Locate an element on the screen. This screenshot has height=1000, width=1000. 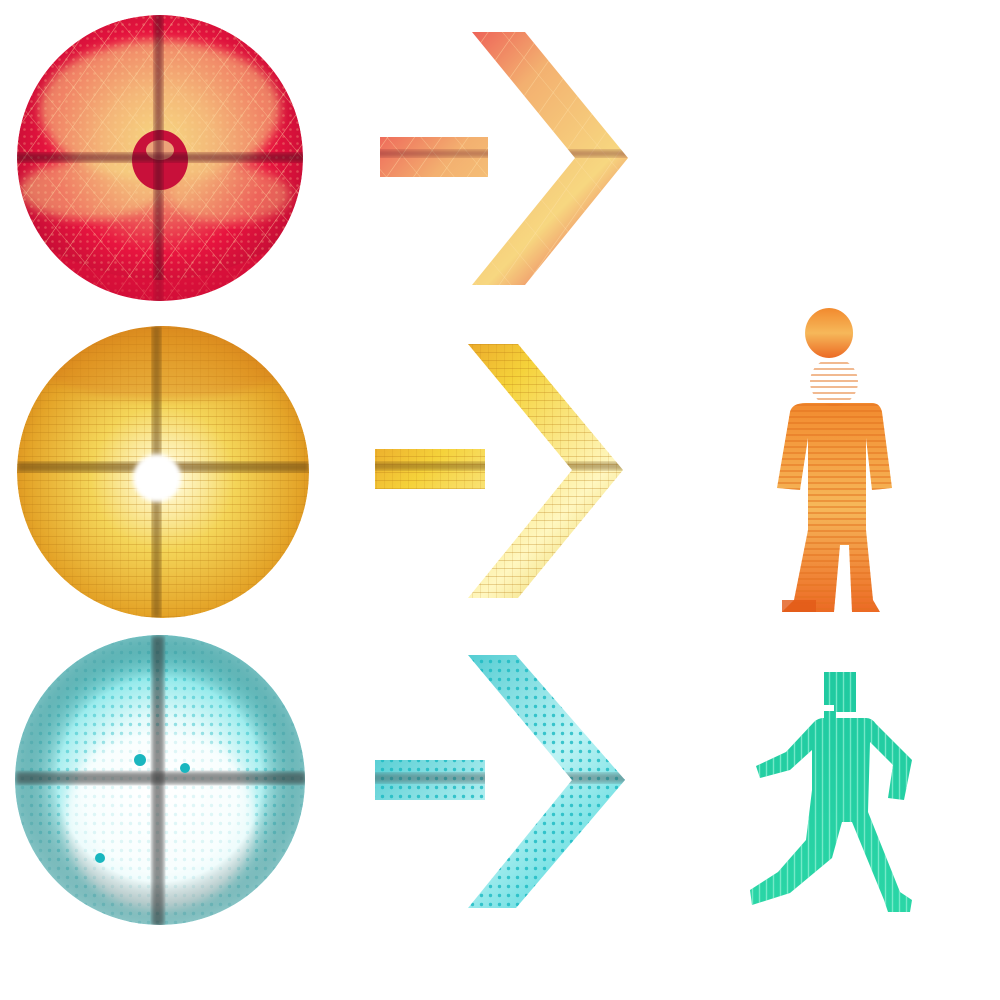
walking-pedestrian-icon is located at coordinates (831, 792).